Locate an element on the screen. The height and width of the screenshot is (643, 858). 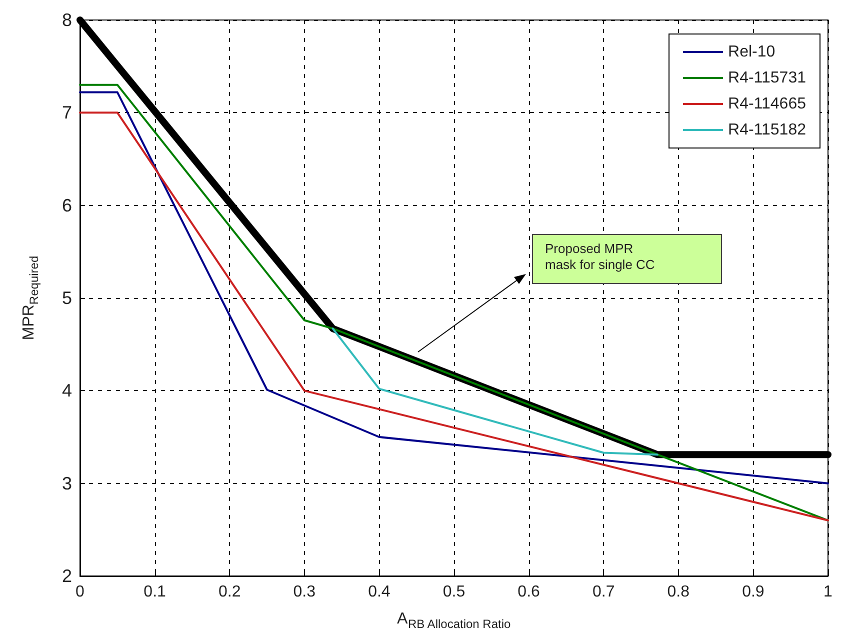
y-tick-label: 2 is located at coordinates (67, 576).